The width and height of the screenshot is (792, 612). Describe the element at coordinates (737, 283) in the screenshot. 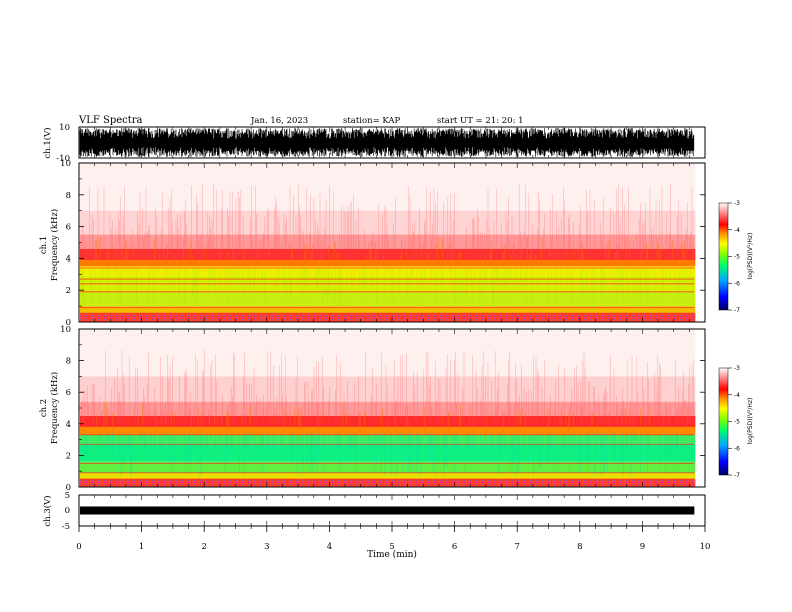

I see `cb1-ticks-label: -6` at that location.